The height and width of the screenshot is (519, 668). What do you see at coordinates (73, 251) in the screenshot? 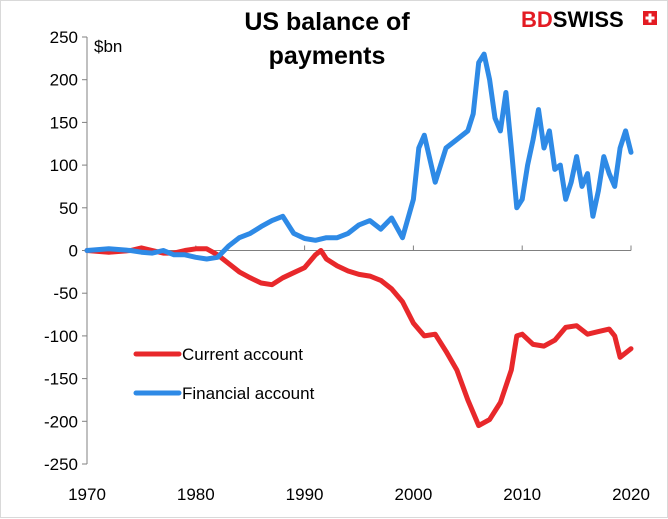
I see `y-tick-label: 0` at bounding box center [73, 251].